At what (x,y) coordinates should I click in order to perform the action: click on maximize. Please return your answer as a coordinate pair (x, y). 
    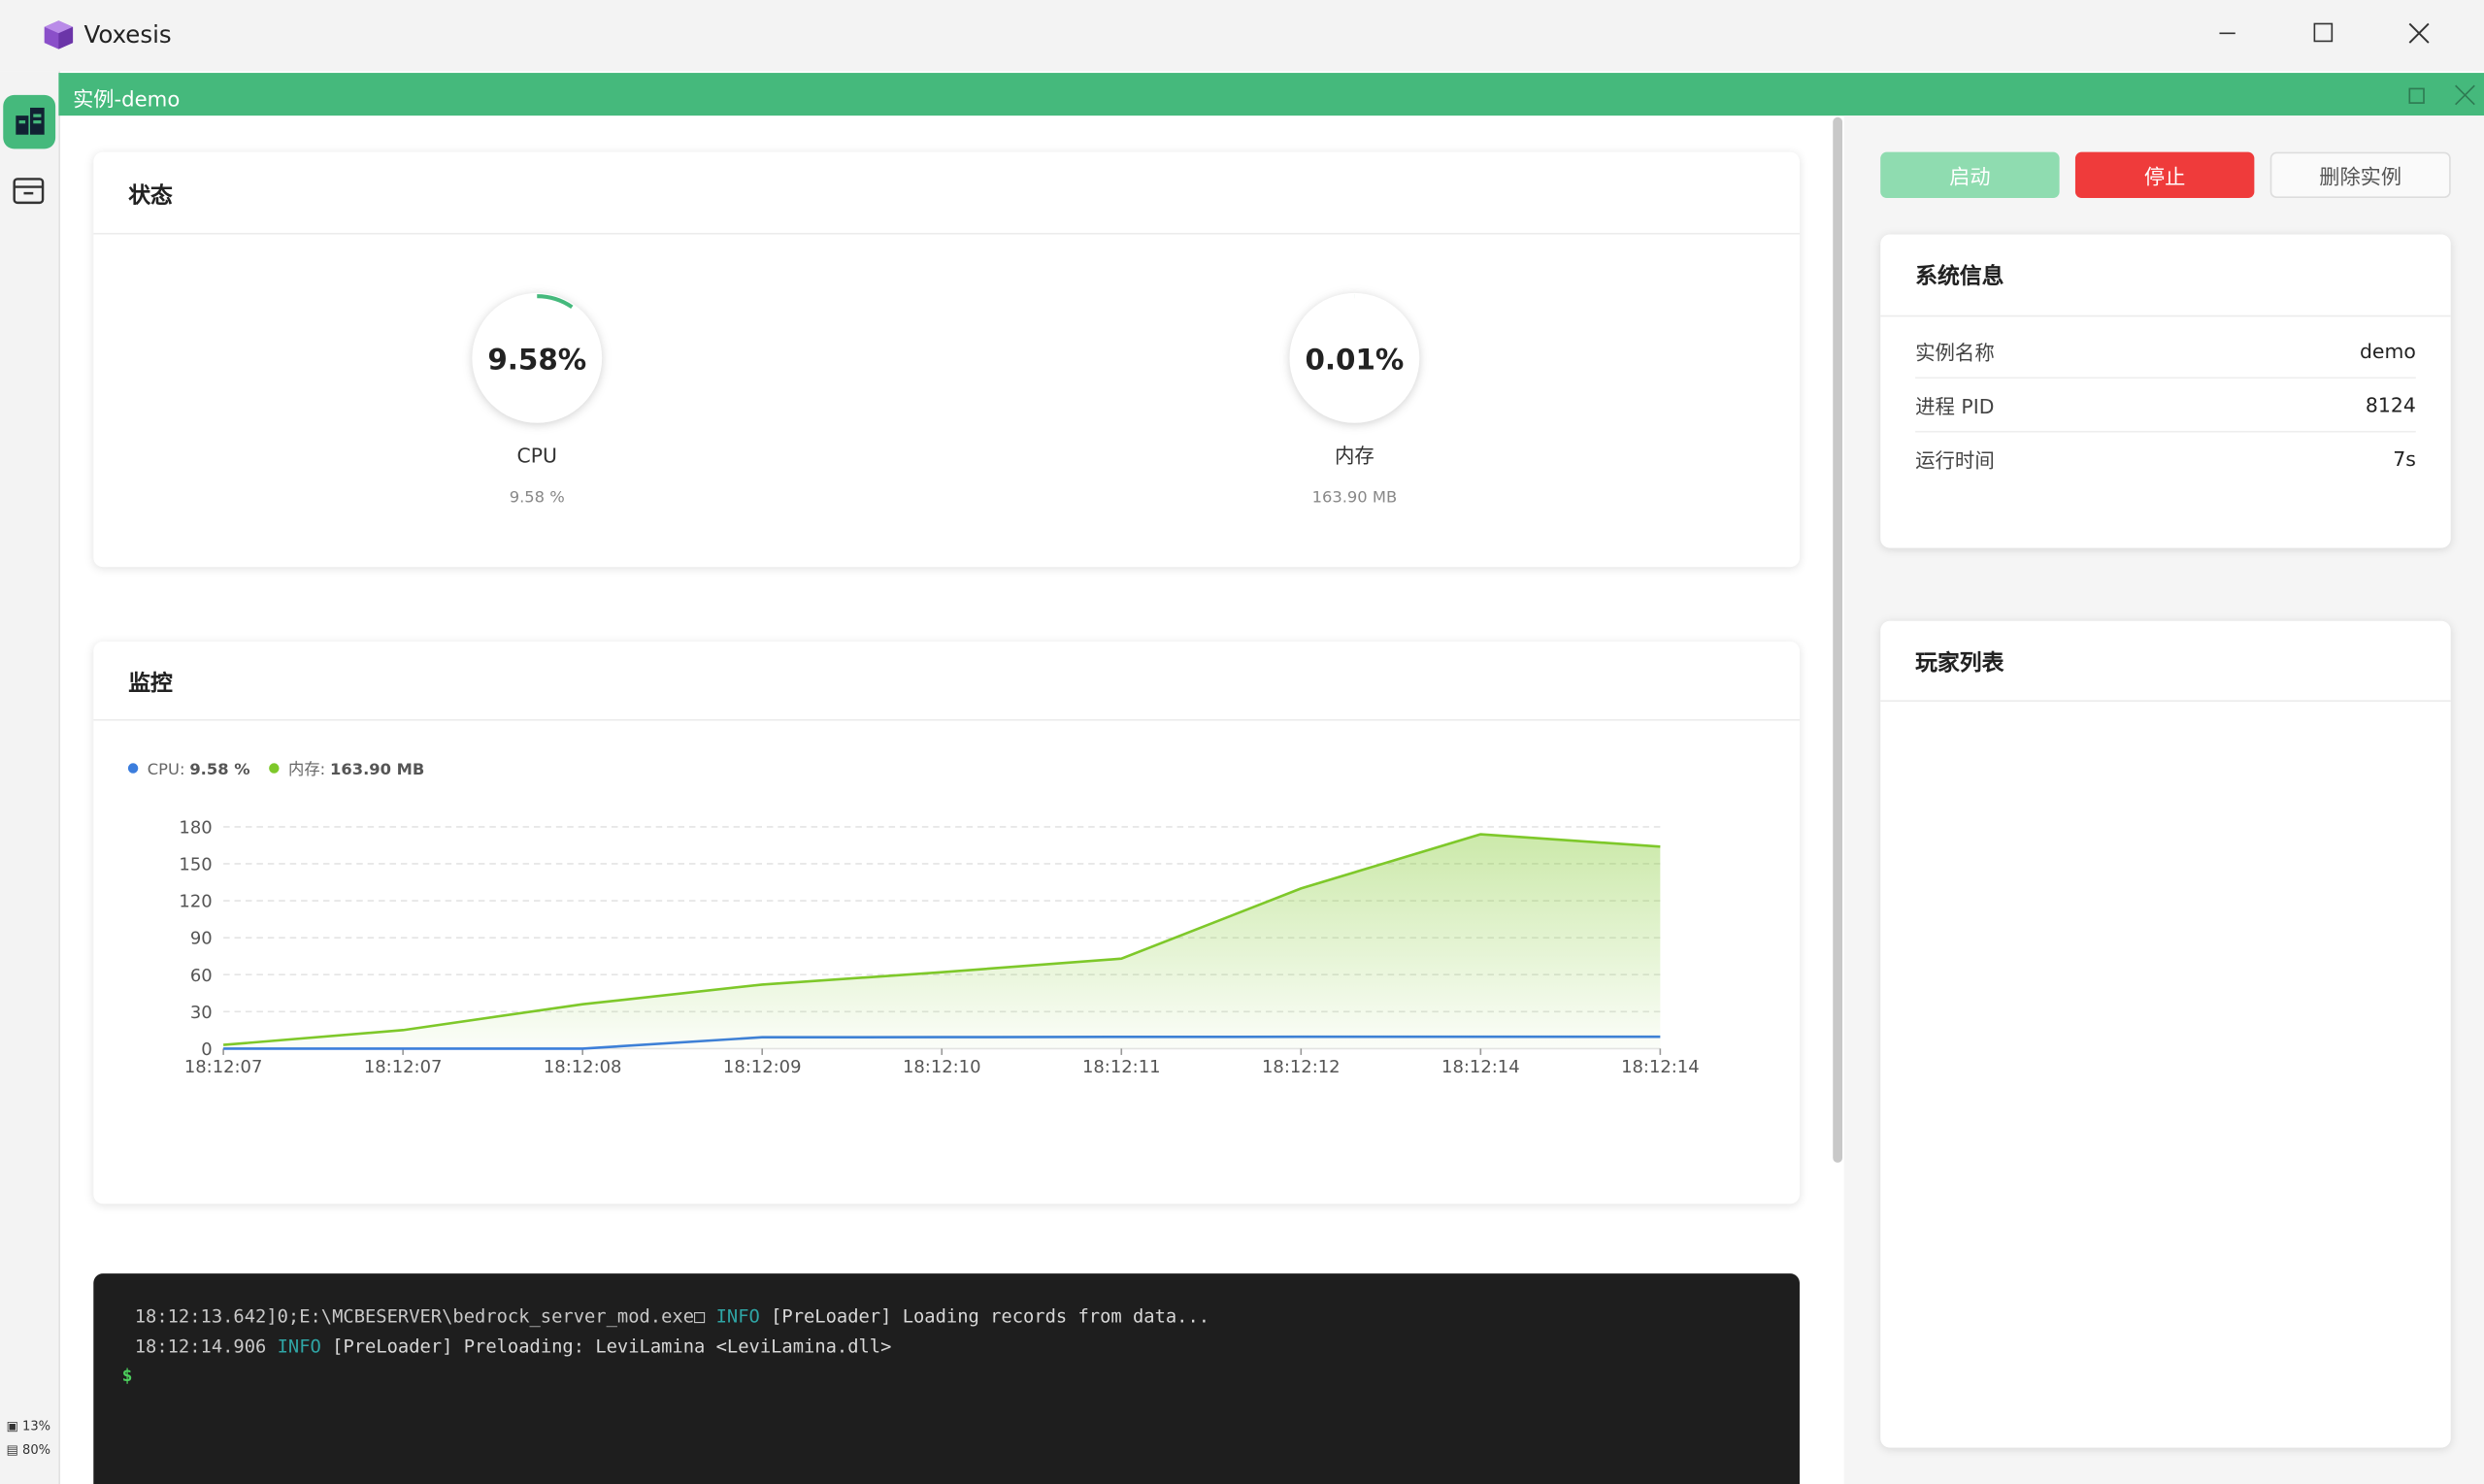
    Looking at the image, I should click on (2323, 32).